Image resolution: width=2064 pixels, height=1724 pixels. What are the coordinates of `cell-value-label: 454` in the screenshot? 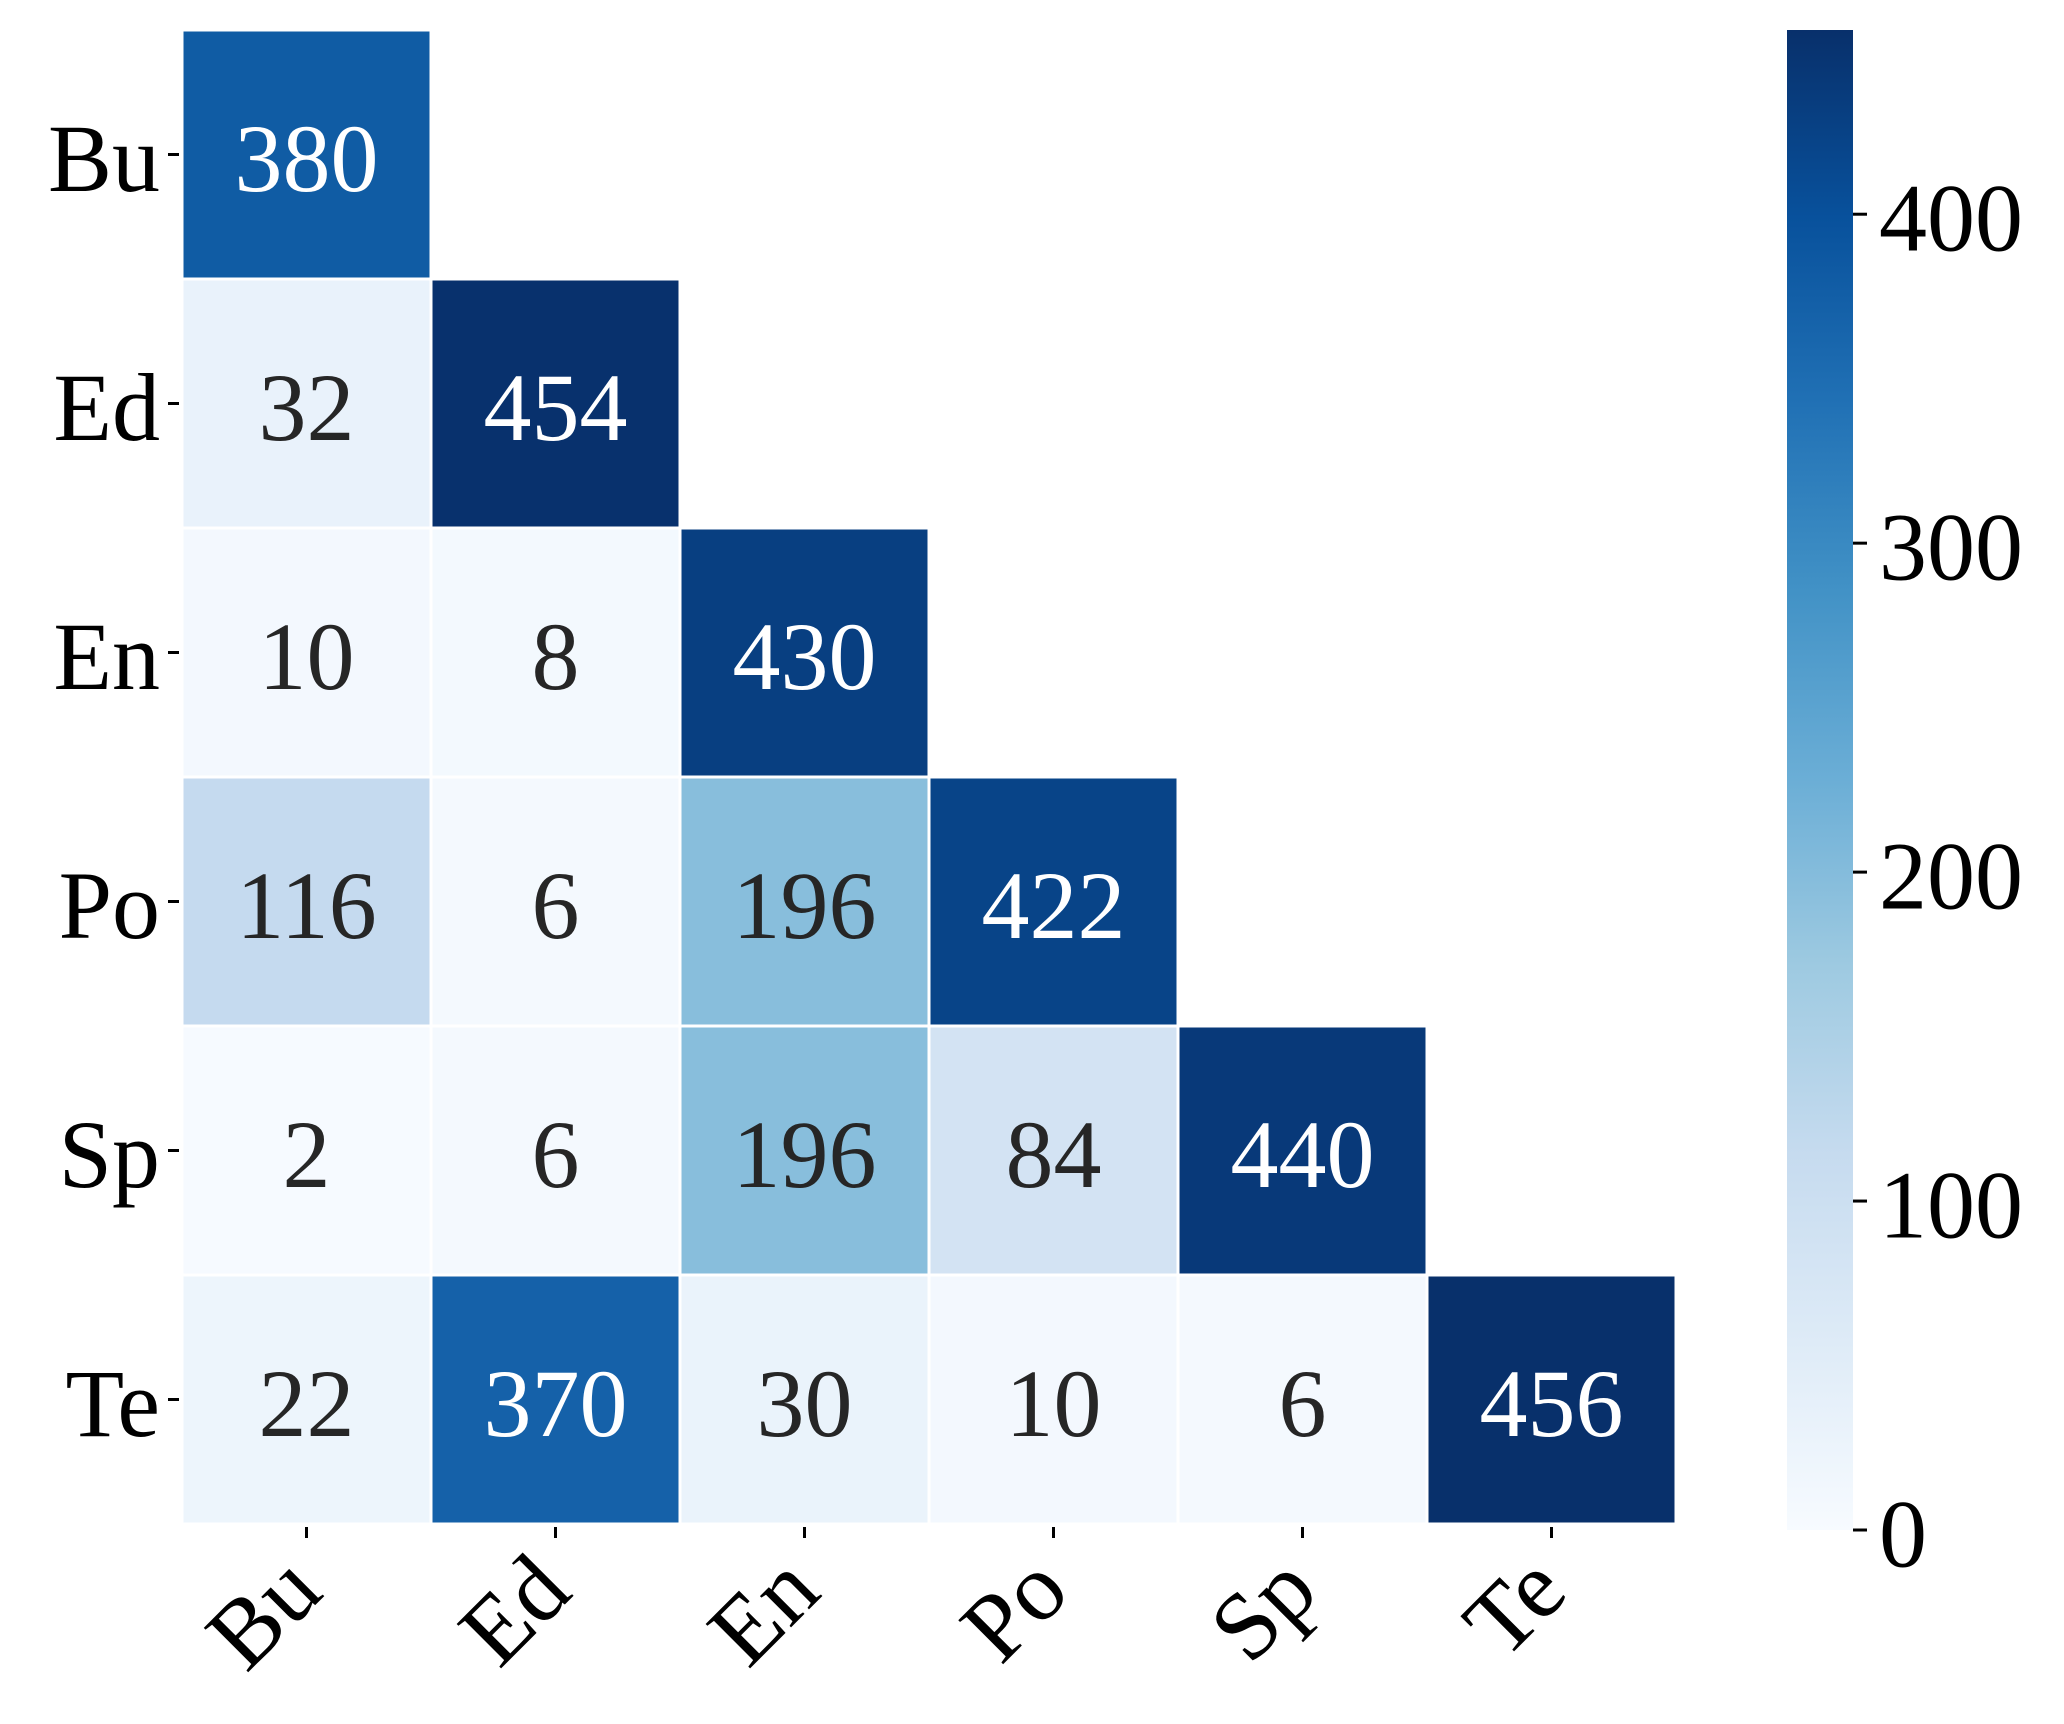 It's located at (556, 407).